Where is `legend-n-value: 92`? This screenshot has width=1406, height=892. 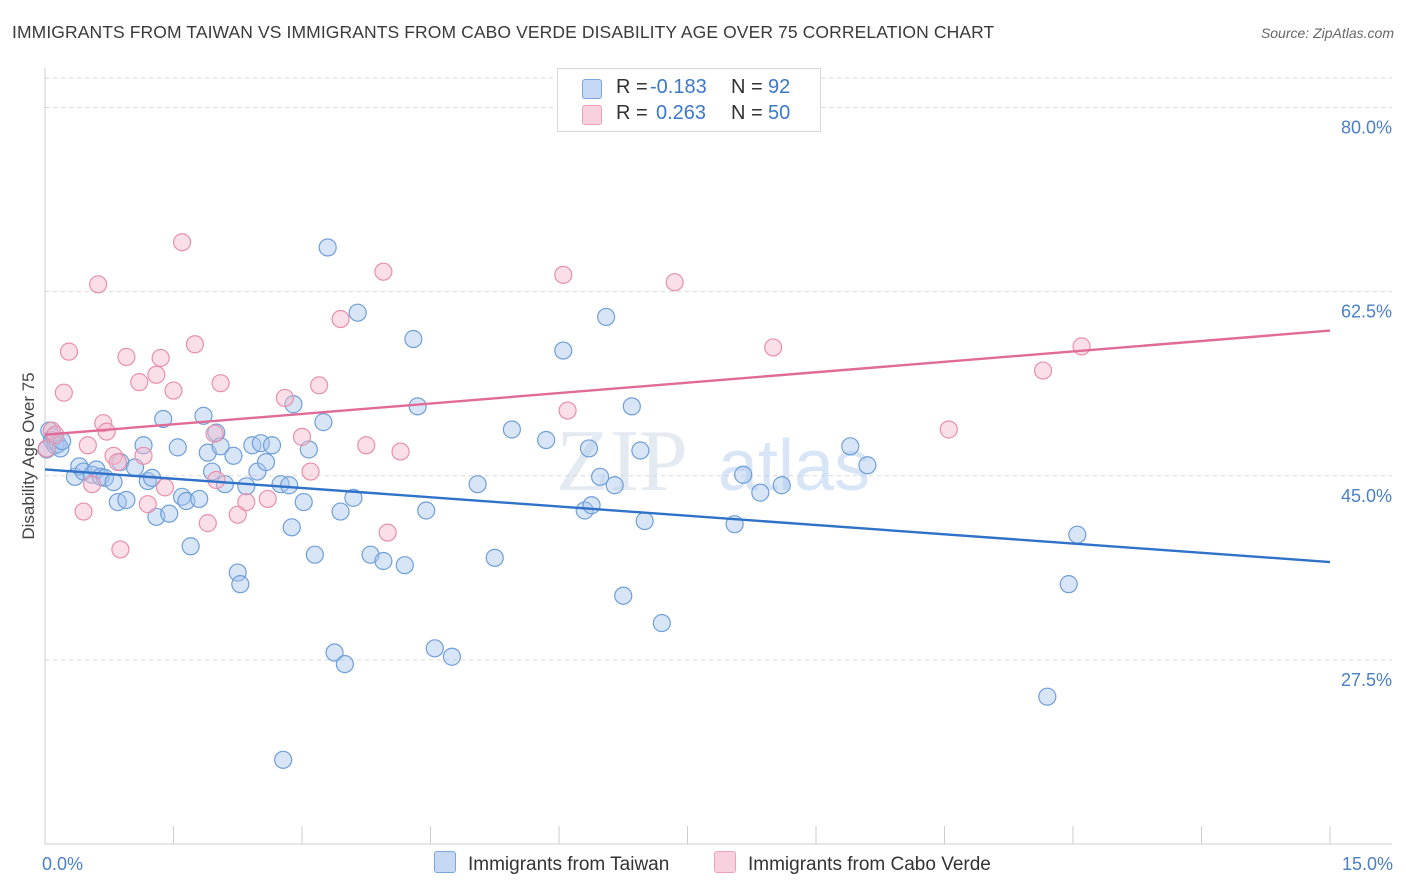 legend-n-value: 92 is located at coordinates (779, 87).